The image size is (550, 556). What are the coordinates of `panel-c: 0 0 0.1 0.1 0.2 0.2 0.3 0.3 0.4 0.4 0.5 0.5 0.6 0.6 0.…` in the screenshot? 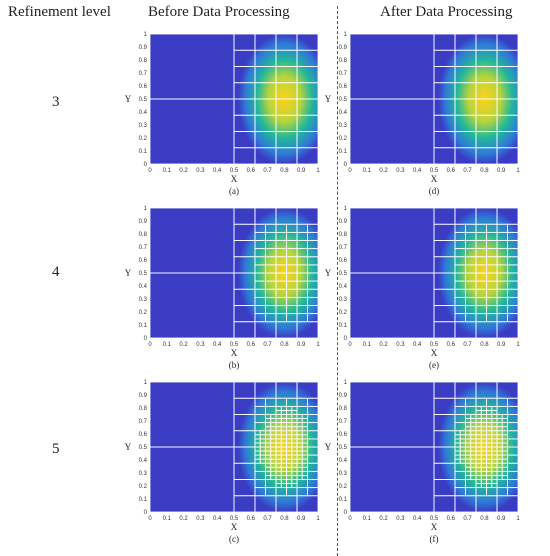 It's located at (220, 462).